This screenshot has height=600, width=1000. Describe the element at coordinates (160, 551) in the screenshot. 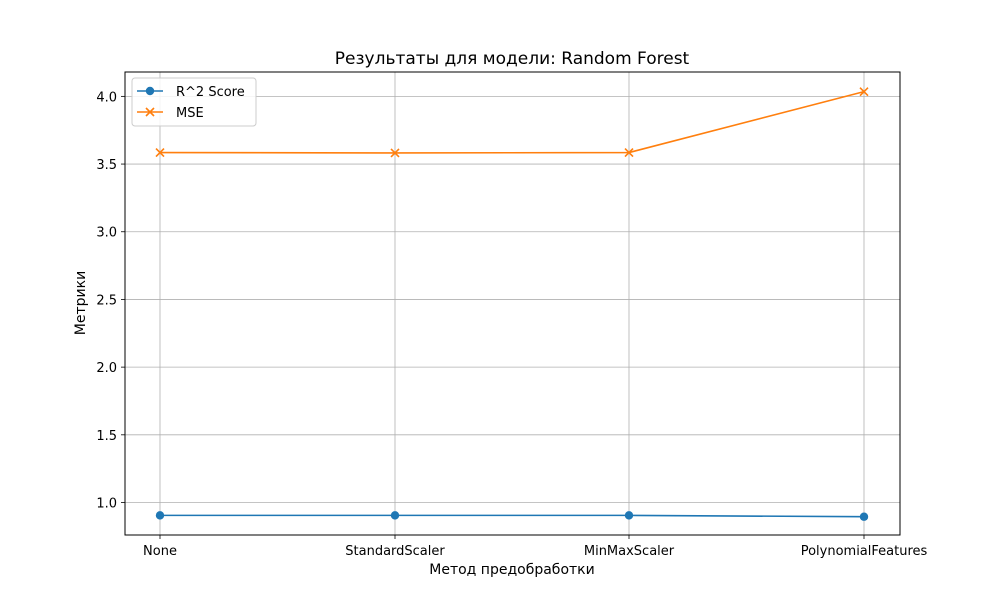

I see `x-tick-label: None` at that location.